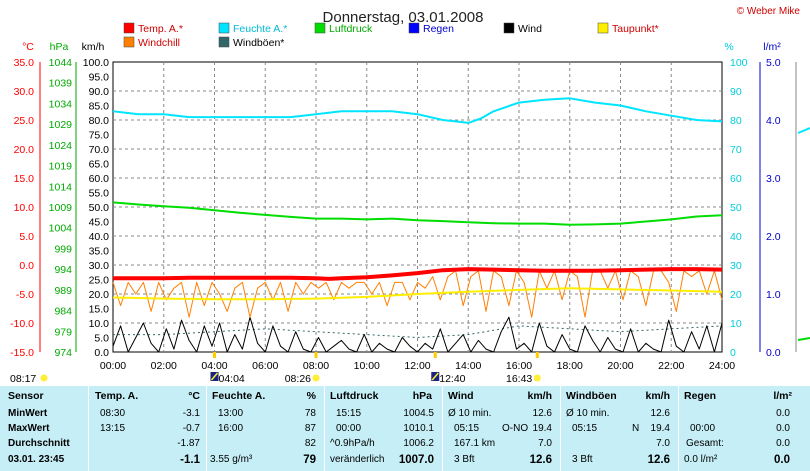 The image size is (810, 471). I want to click on stats-gust-max-time: 05:15, so click(585, 428).